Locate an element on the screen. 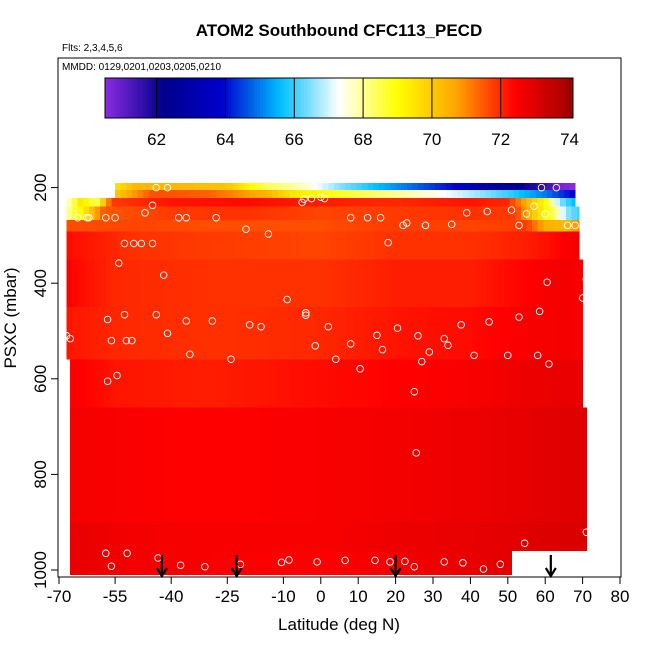 The height and width of the screenshot is (650, 650). flight-arrows is located at coordinates (356, 567).